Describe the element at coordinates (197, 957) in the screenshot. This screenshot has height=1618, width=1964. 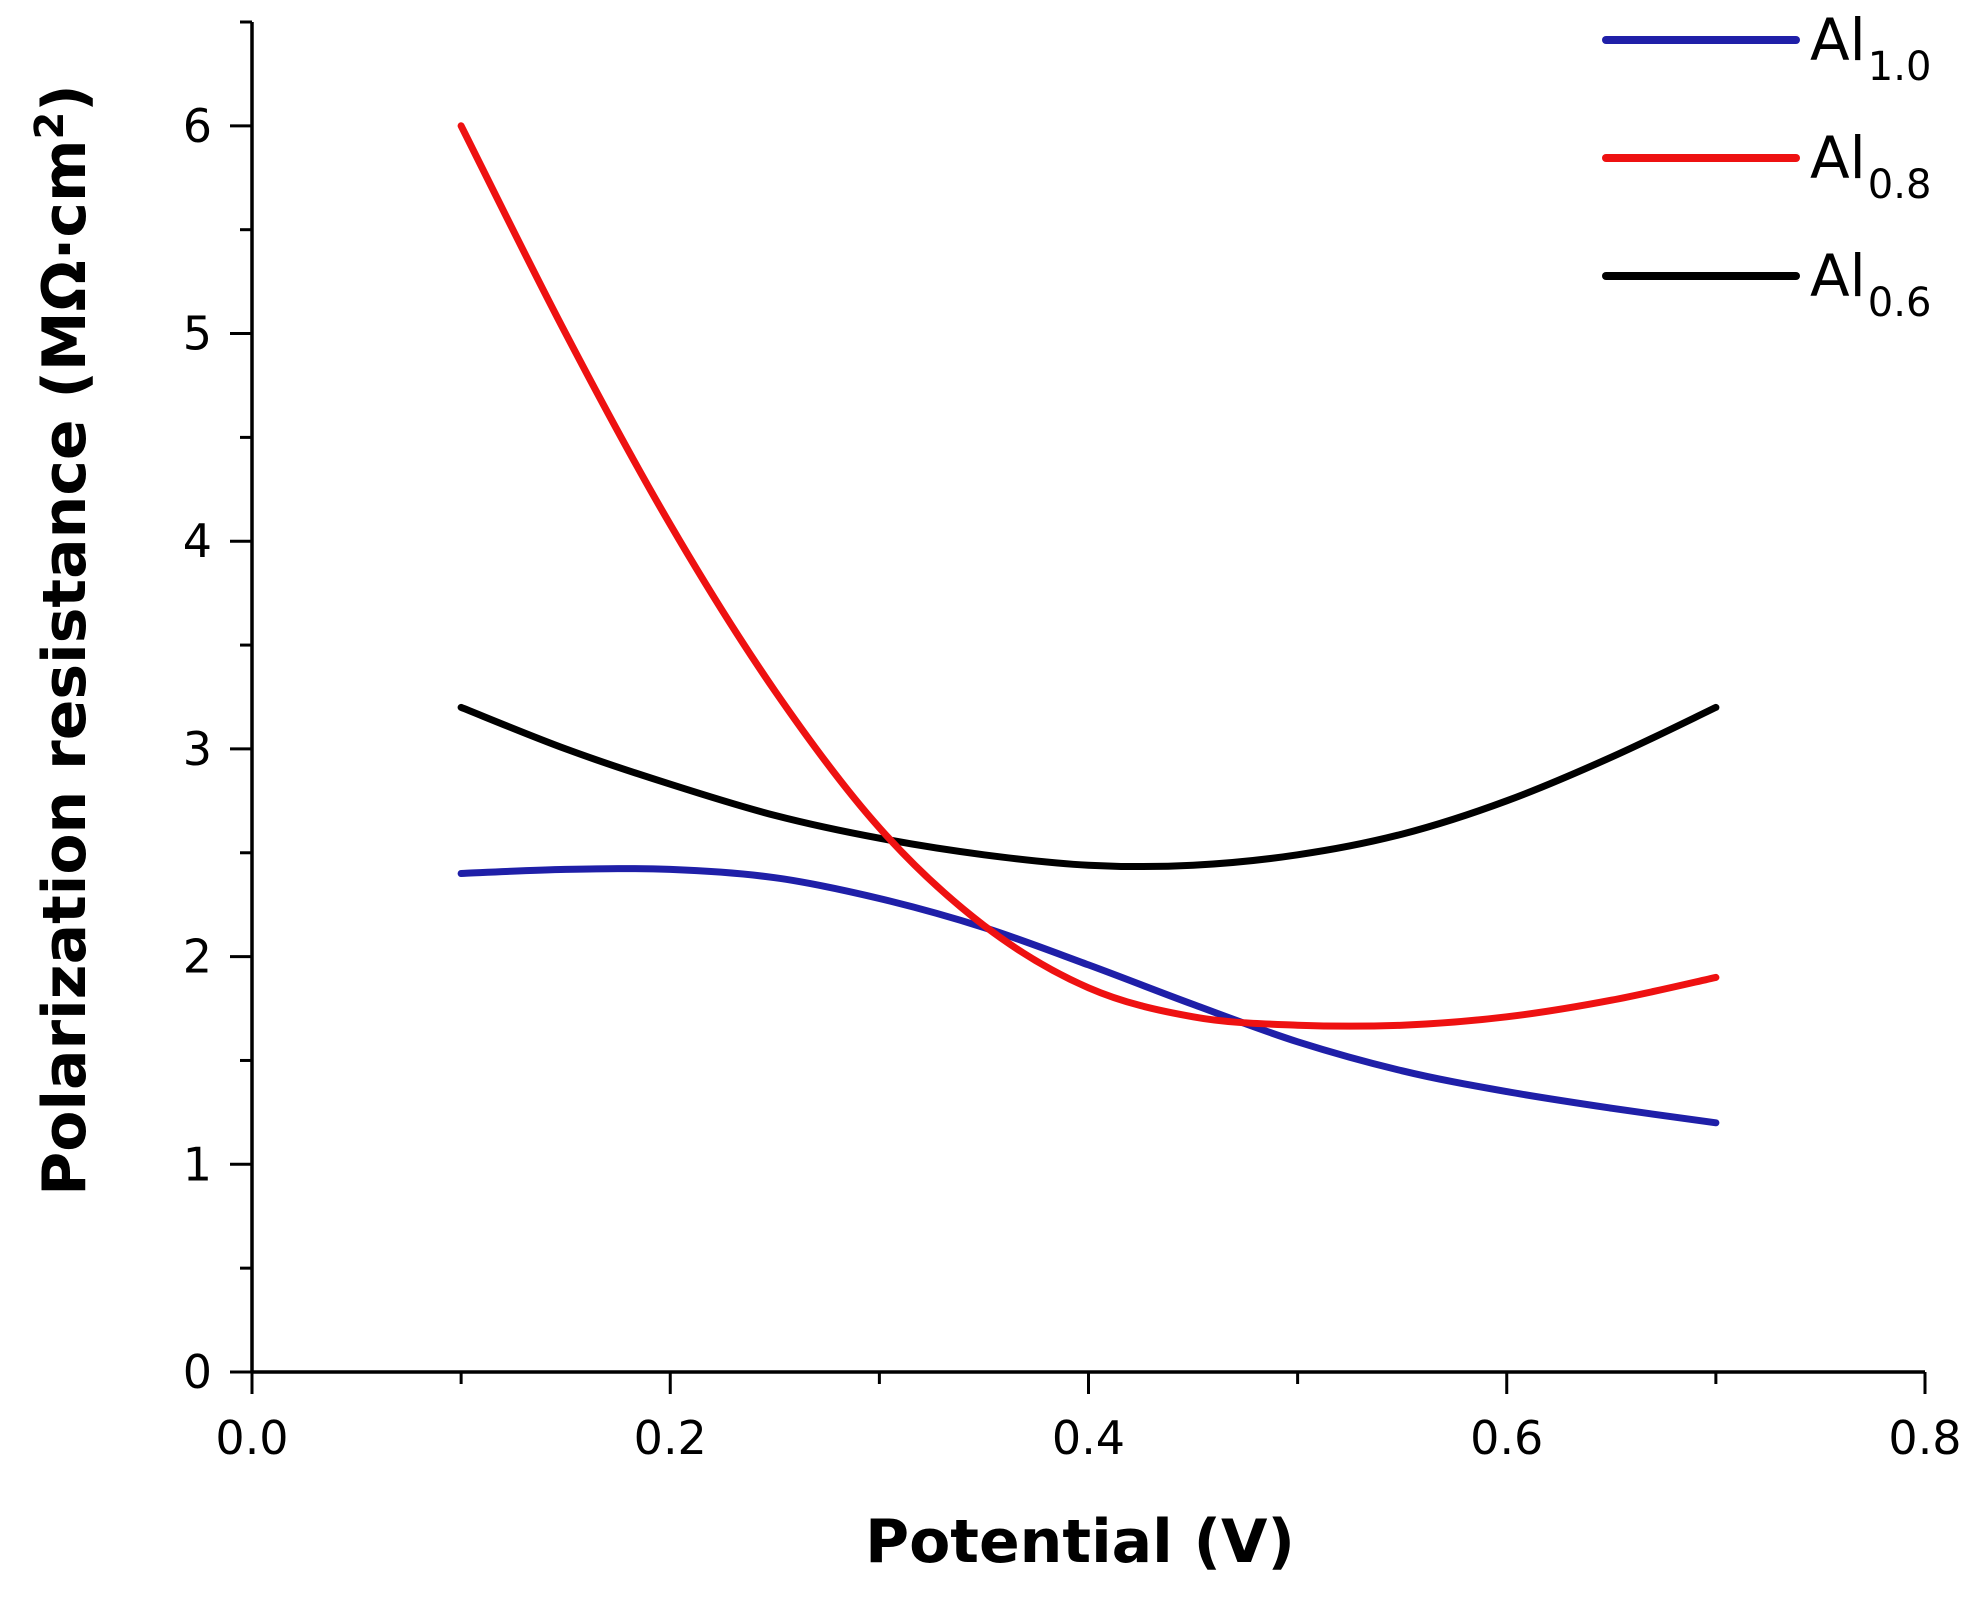
I see `y-tick-label: 2` at that location.